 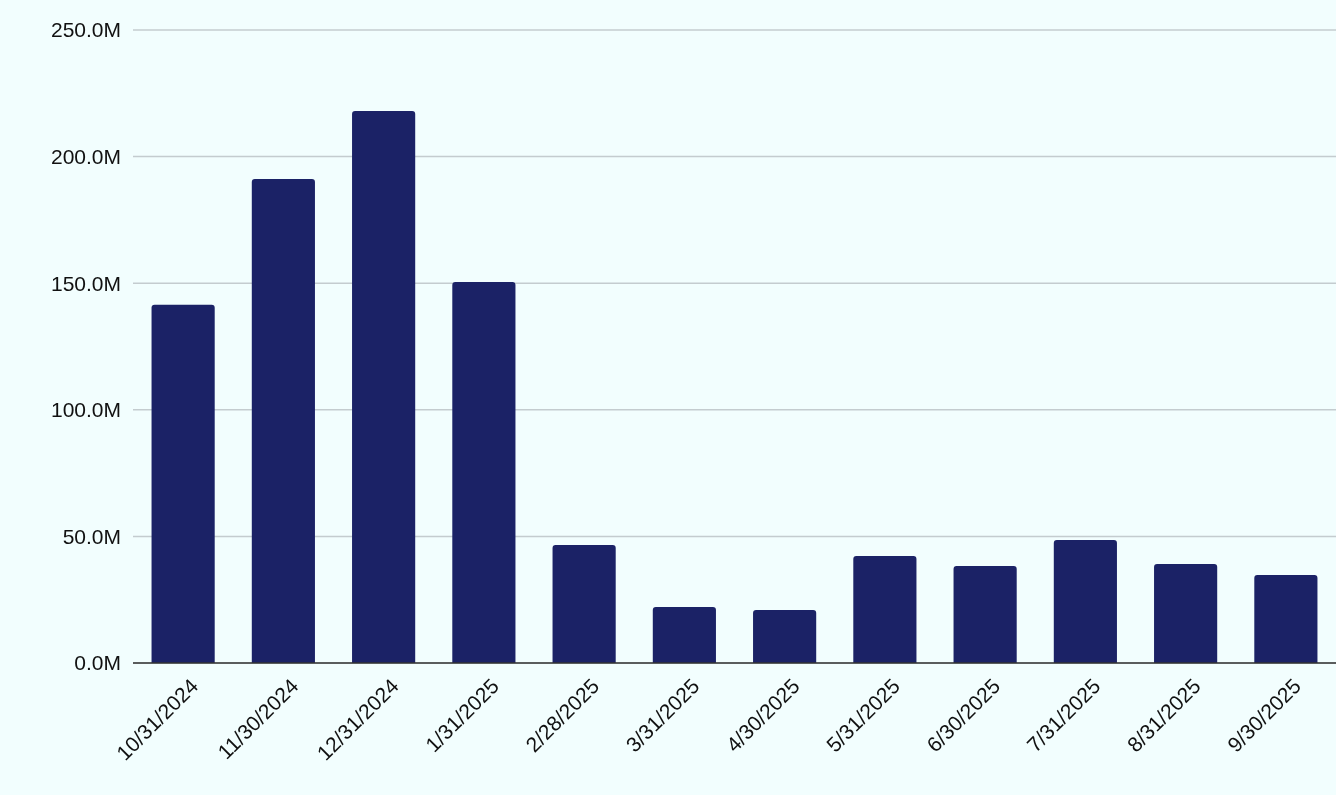 I want to click on y-tick-label: 150.0M, so click(x=85, y=283).